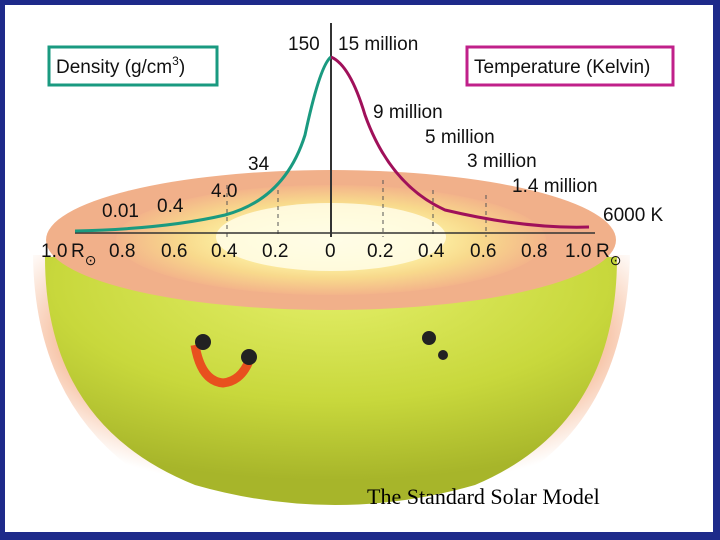 The height and width of the screenshot is (540, 720). Describe the element at coordinates (435, 345) in the screenshot. I see `sunspot-group-right` at that location.